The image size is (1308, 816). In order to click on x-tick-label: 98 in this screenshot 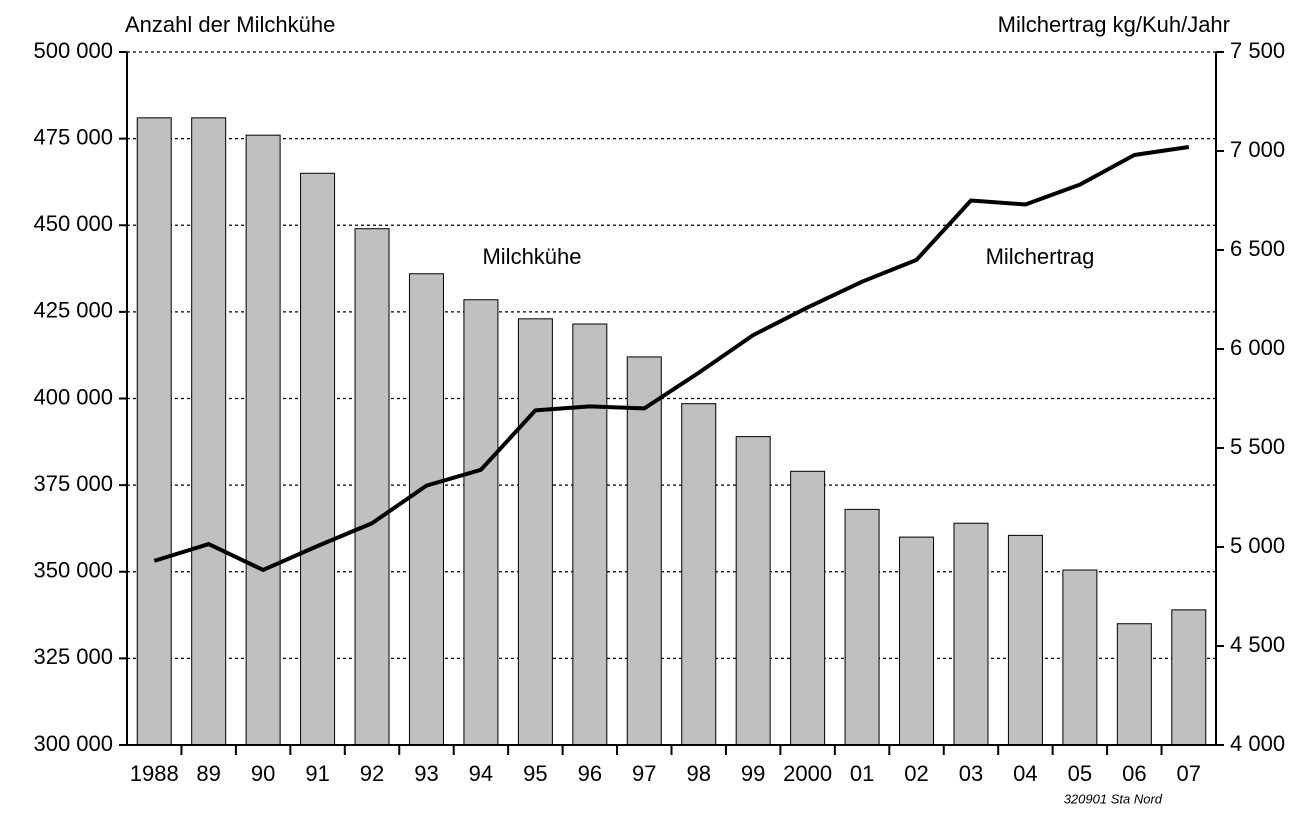, I will do `click(698, 773)`.